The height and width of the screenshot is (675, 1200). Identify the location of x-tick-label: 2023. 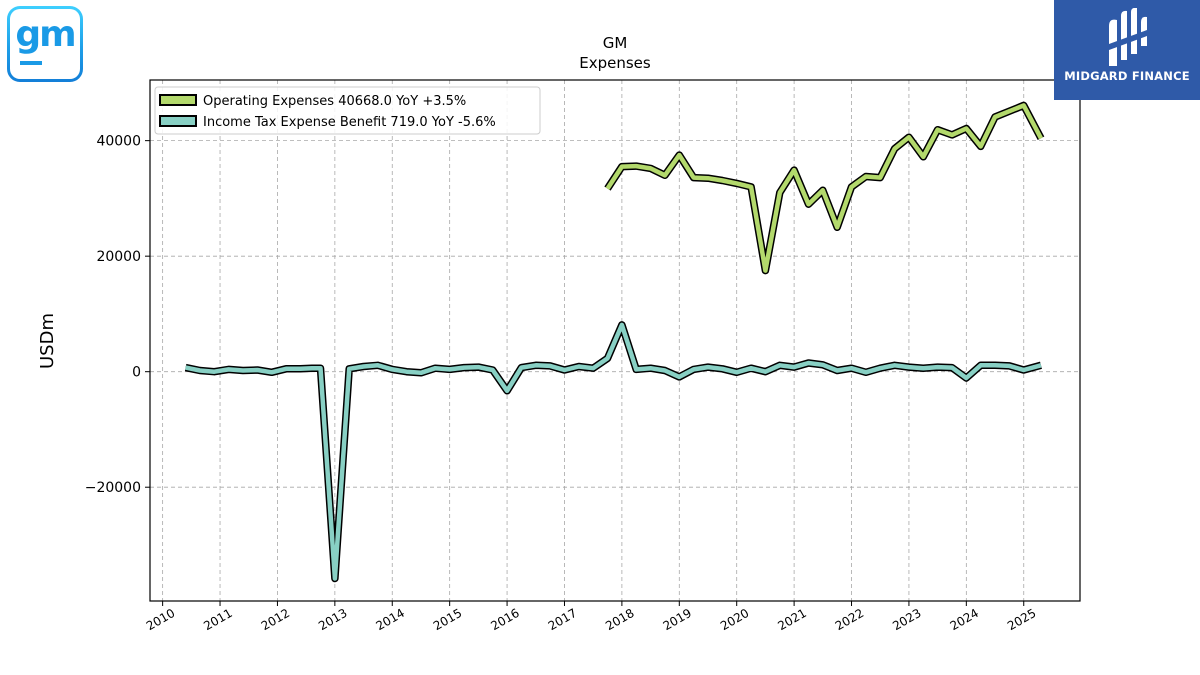
(906, 619).